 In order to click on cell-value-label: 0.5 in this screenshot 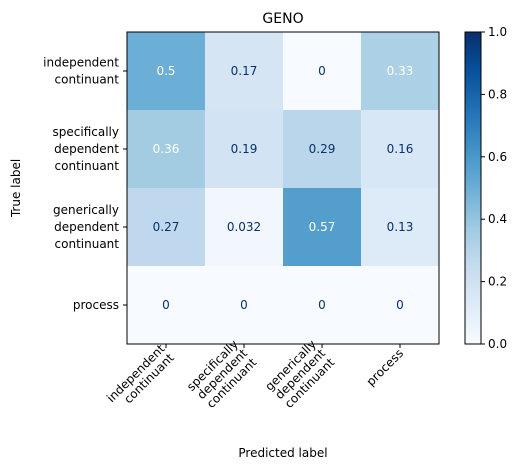, I will do `click(165, 71)`.